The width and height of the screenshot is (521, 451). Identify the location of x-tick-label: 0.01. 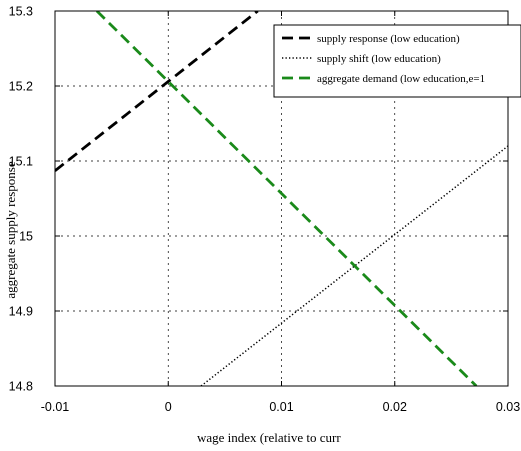
(281, 407).